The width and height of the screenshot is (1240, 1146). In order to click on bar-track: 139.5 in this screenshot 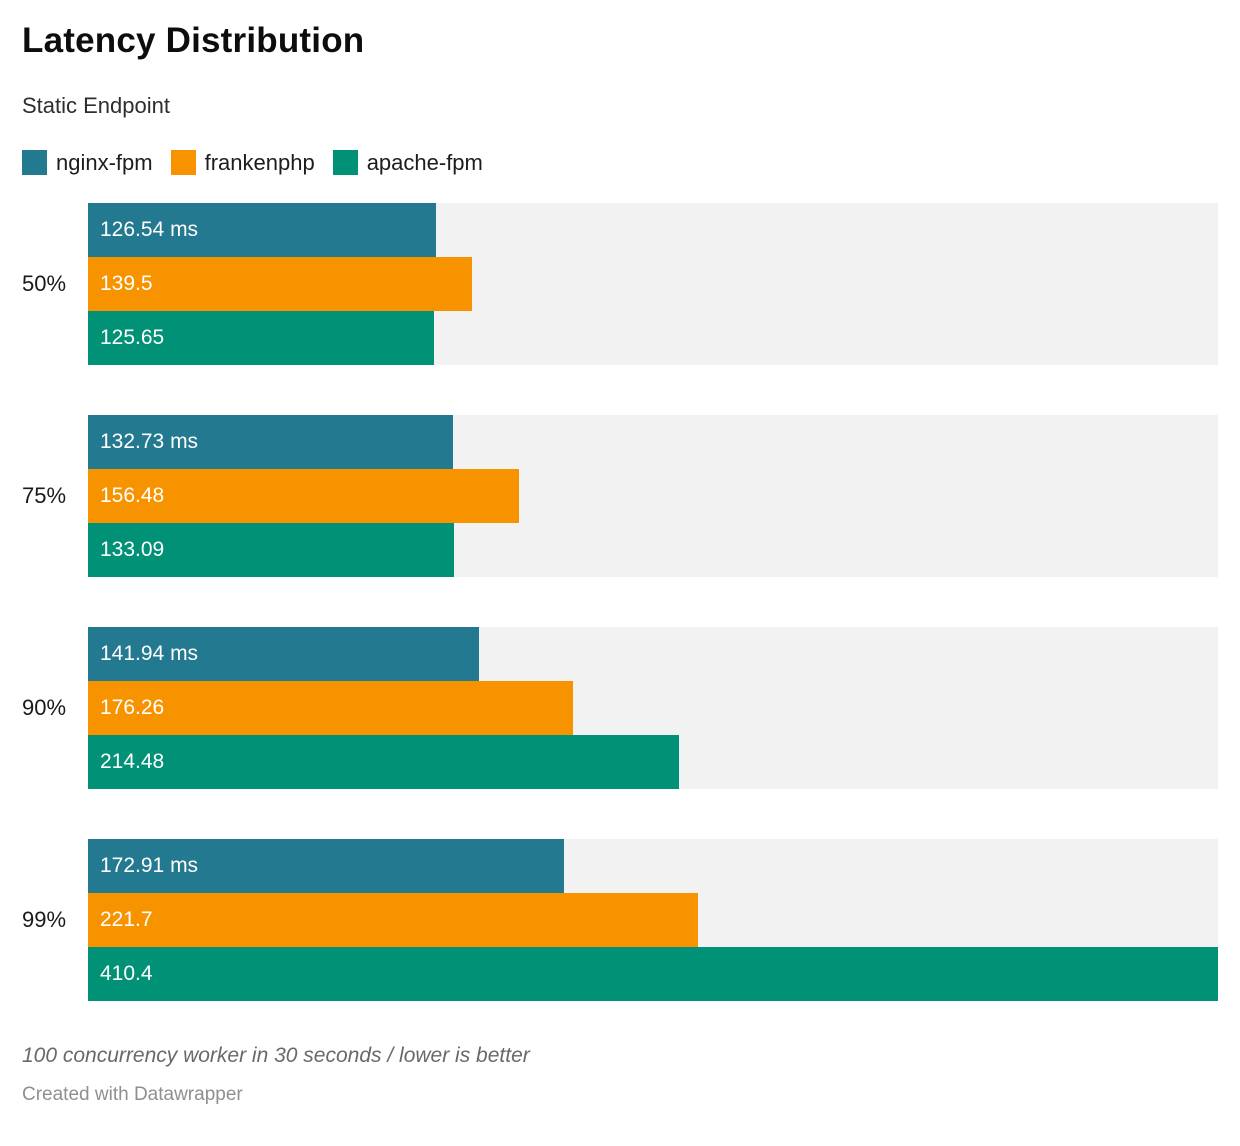, I will do `click(653, 284)`.